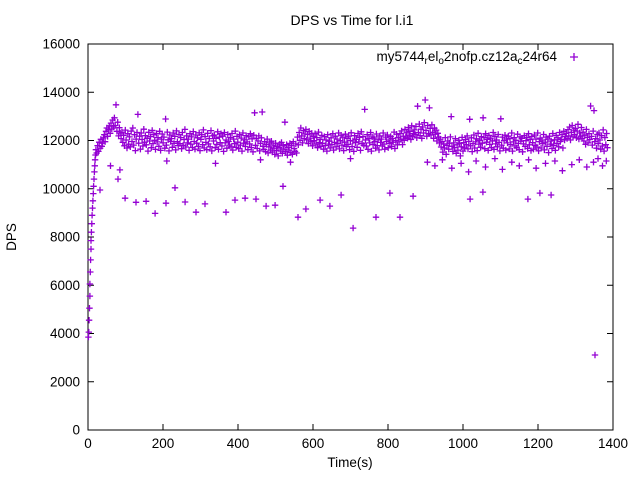 This screenshot has width=640, height=485. What do you see at coordinates (65, 333) in the screenshot?
I see `y-tick-label: 4000` at bounding box center [65, 333].